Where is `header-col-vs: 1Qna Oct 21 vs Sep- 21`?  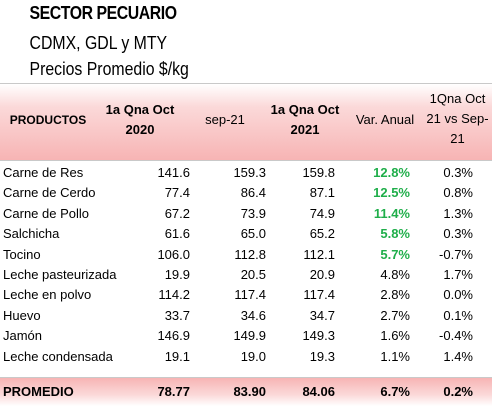
header-col-vs: 1Qna Oct 21 vs Sep- 21 is located at coordinates (457, 119).